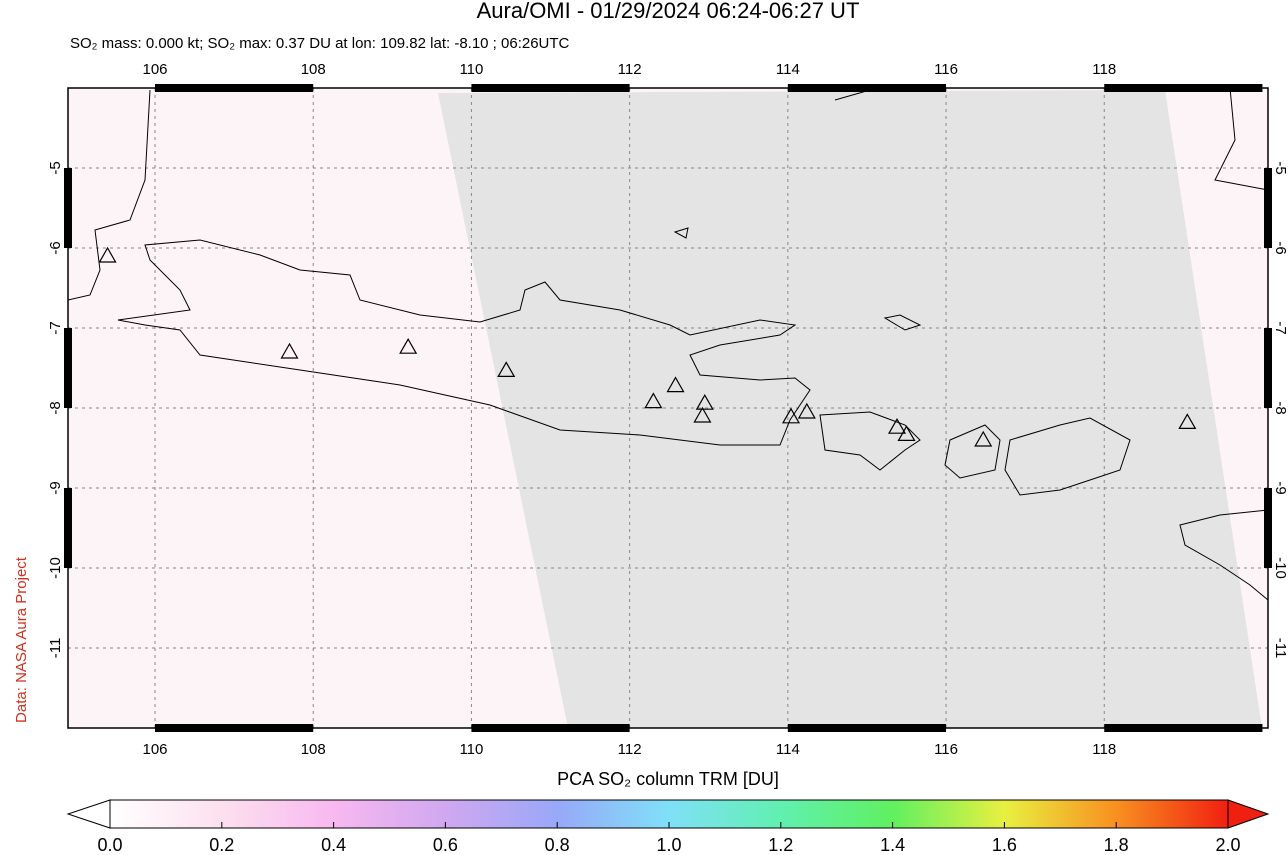 The image size is (1288, 855). Describe the element at coordinates (1223, 555) in the screenshot. I see `flores` at that location.